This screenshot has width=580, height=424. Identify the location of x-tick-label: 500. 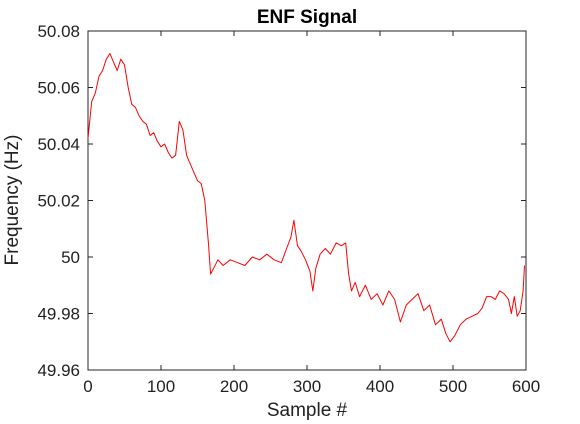
(453, 386).